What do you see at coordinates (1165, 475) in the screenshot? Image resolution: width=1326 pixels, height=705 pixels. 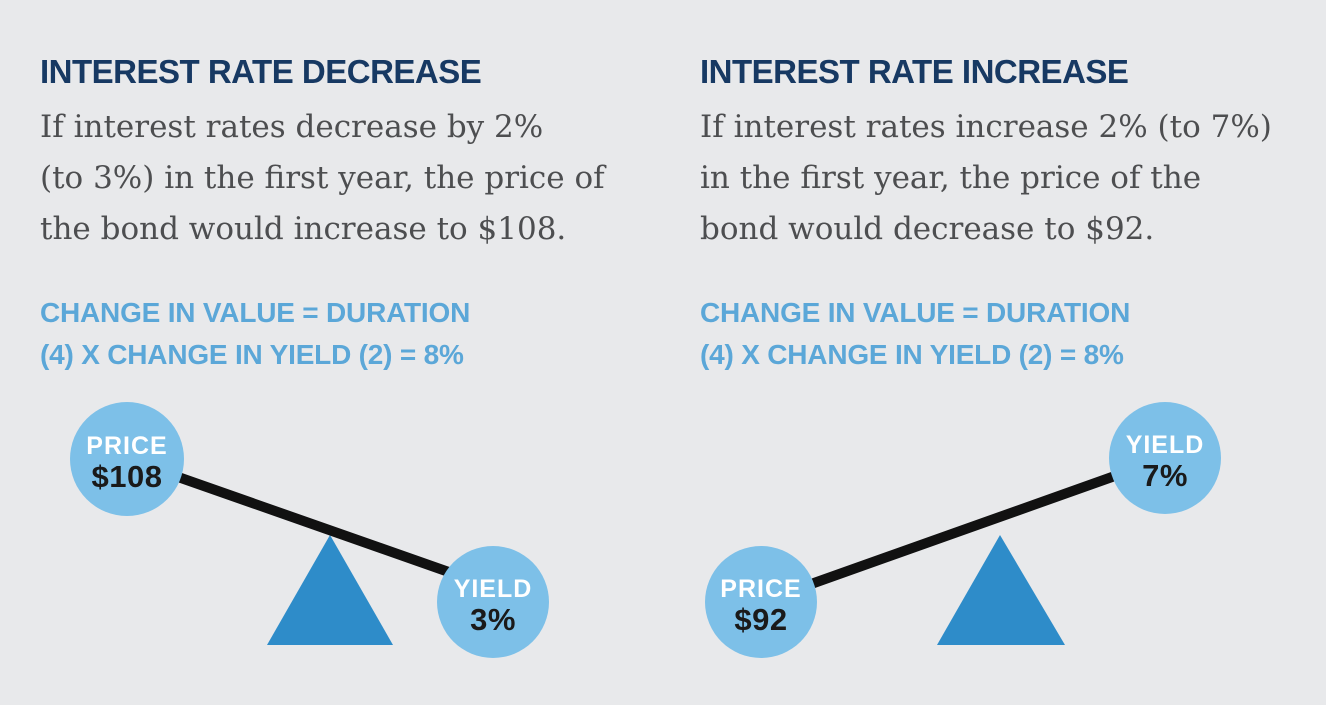 I see `yield-value: 7%` at bounding box center [1165, 475].